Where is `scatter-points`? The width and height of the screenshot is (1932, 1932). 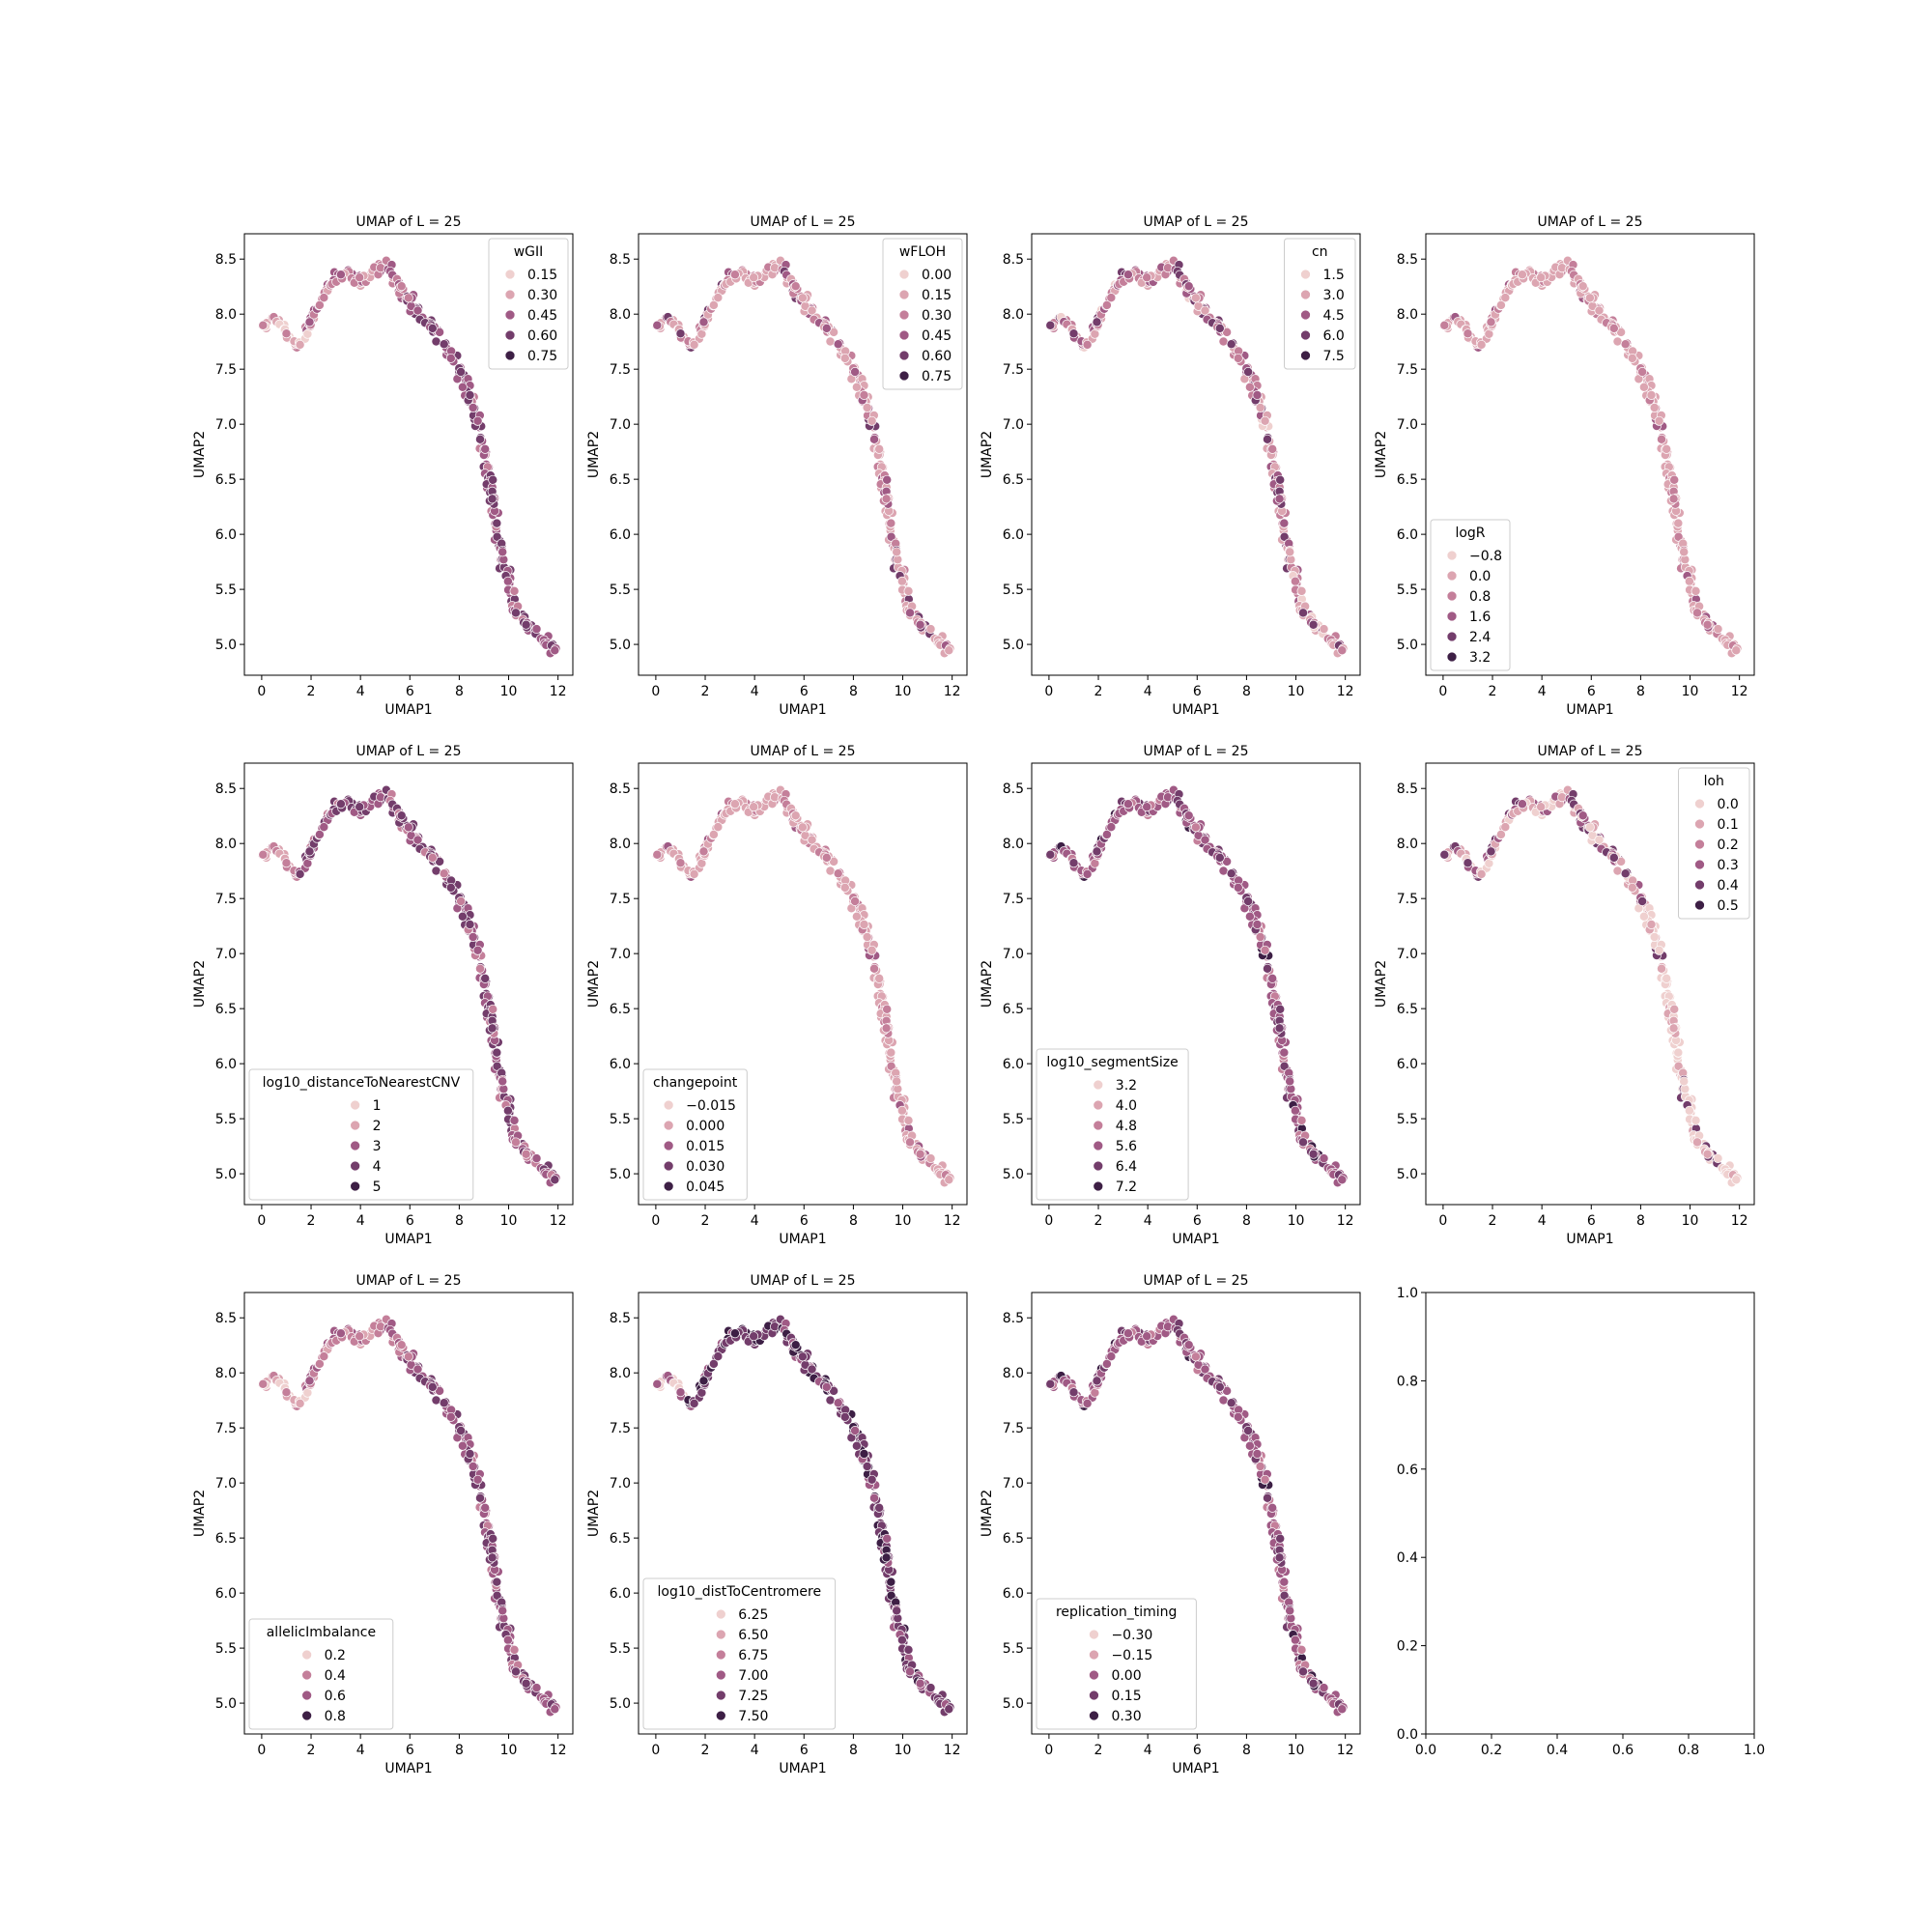
scatter-points is located at coordinates (1196, 986).